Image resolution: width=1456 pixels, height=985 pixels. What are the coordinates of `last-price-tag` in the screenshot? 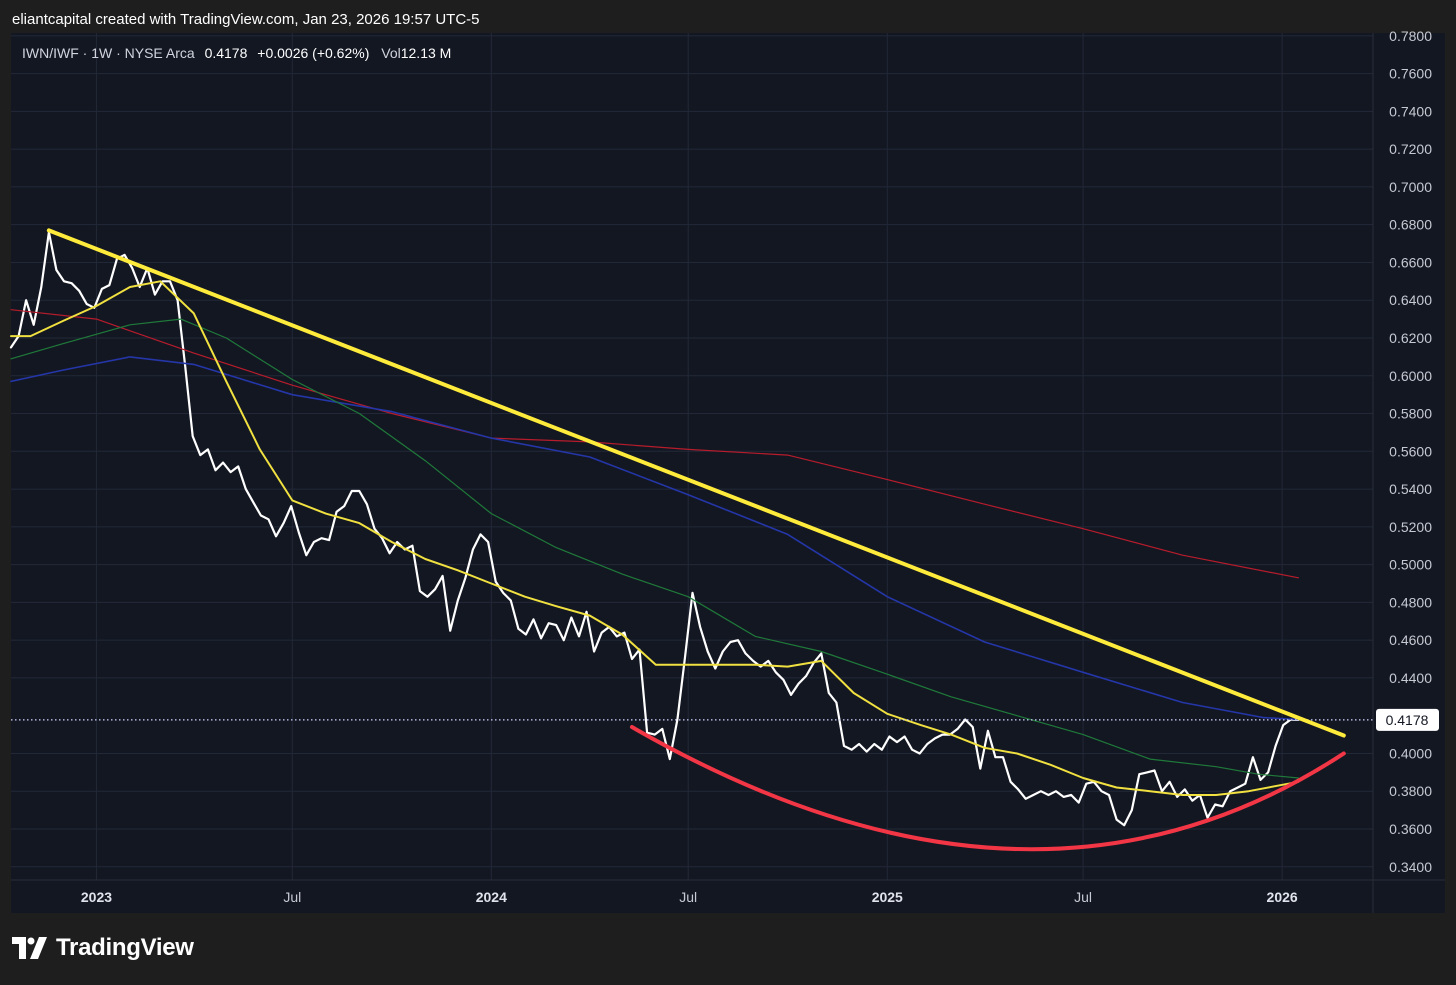 It's located at (1407, 719).